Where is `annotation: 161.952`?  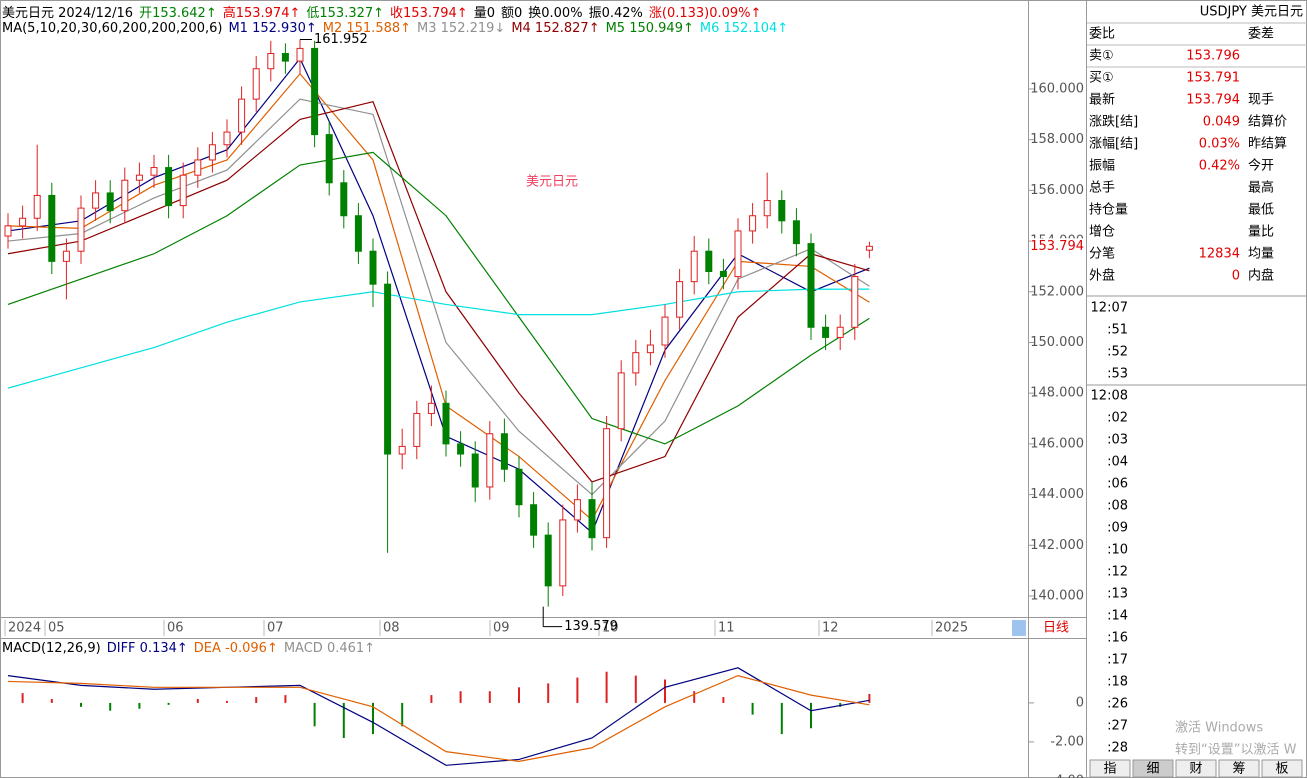 annotation: 161.952 is located at coordinates (341, 39).